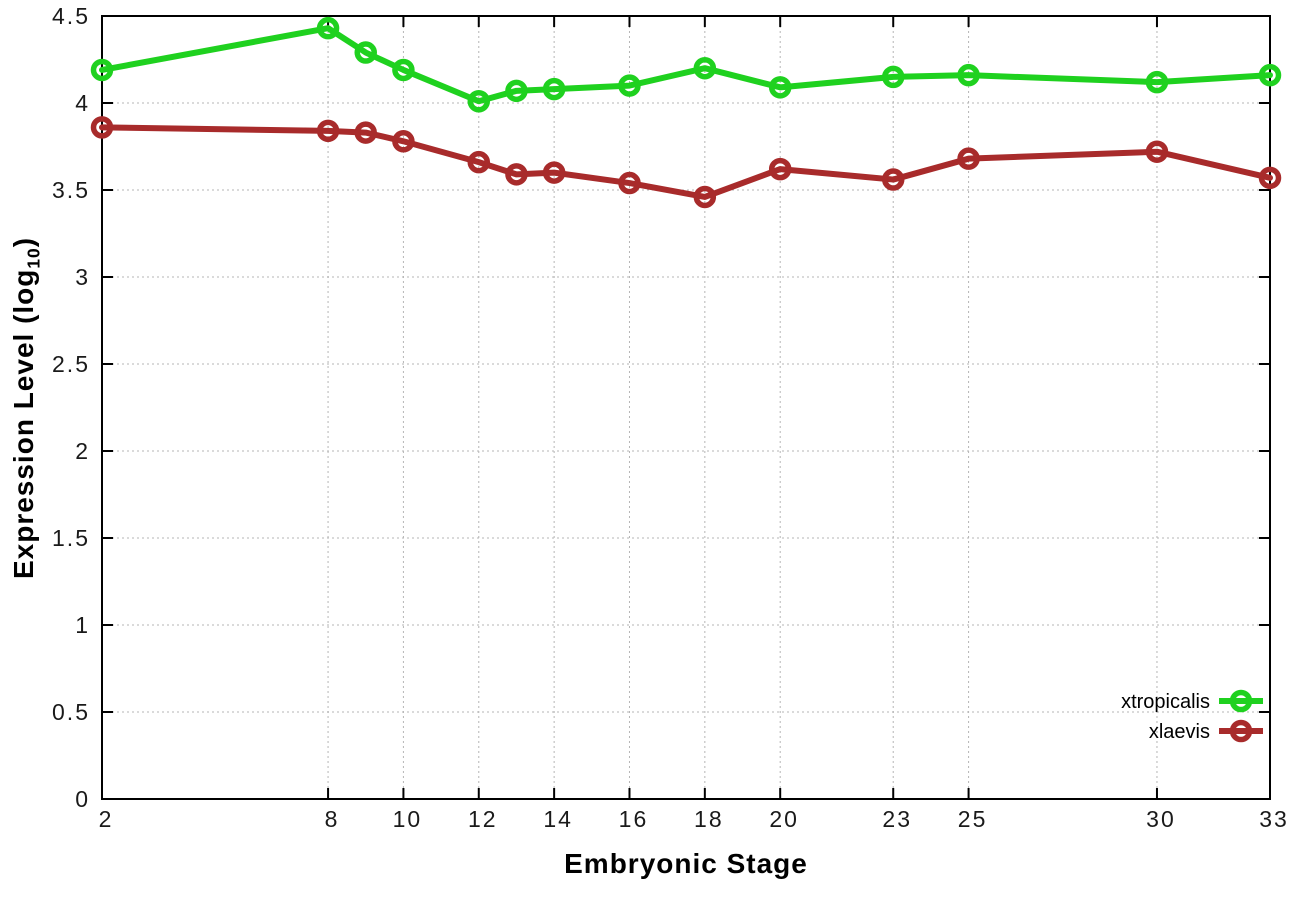  Describe the element at coordinates (71, 712) in the screenshot. I see `y-tick-label: 0.5` at that location.